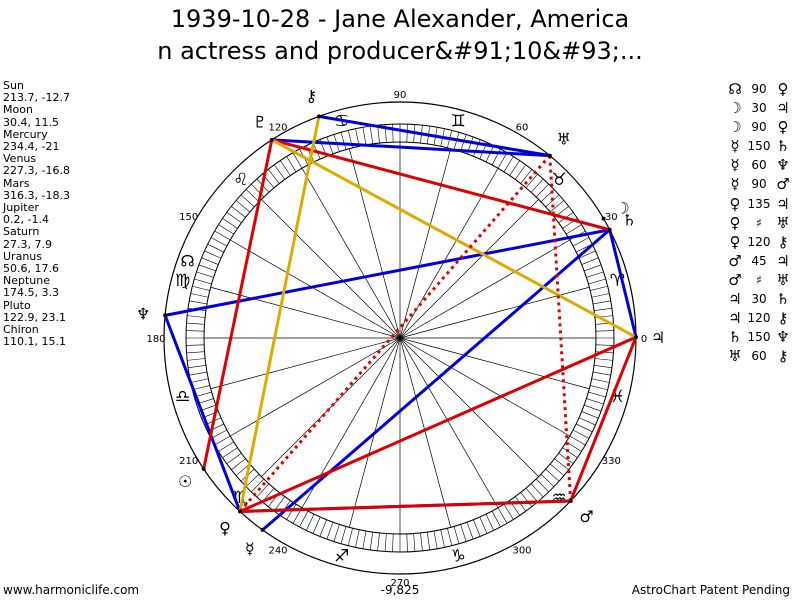  What do you see at coordinates (21, 208) in the screenshot?
I see `planet-name-jupiter: Jupiter` at bounding box center [21, 208].